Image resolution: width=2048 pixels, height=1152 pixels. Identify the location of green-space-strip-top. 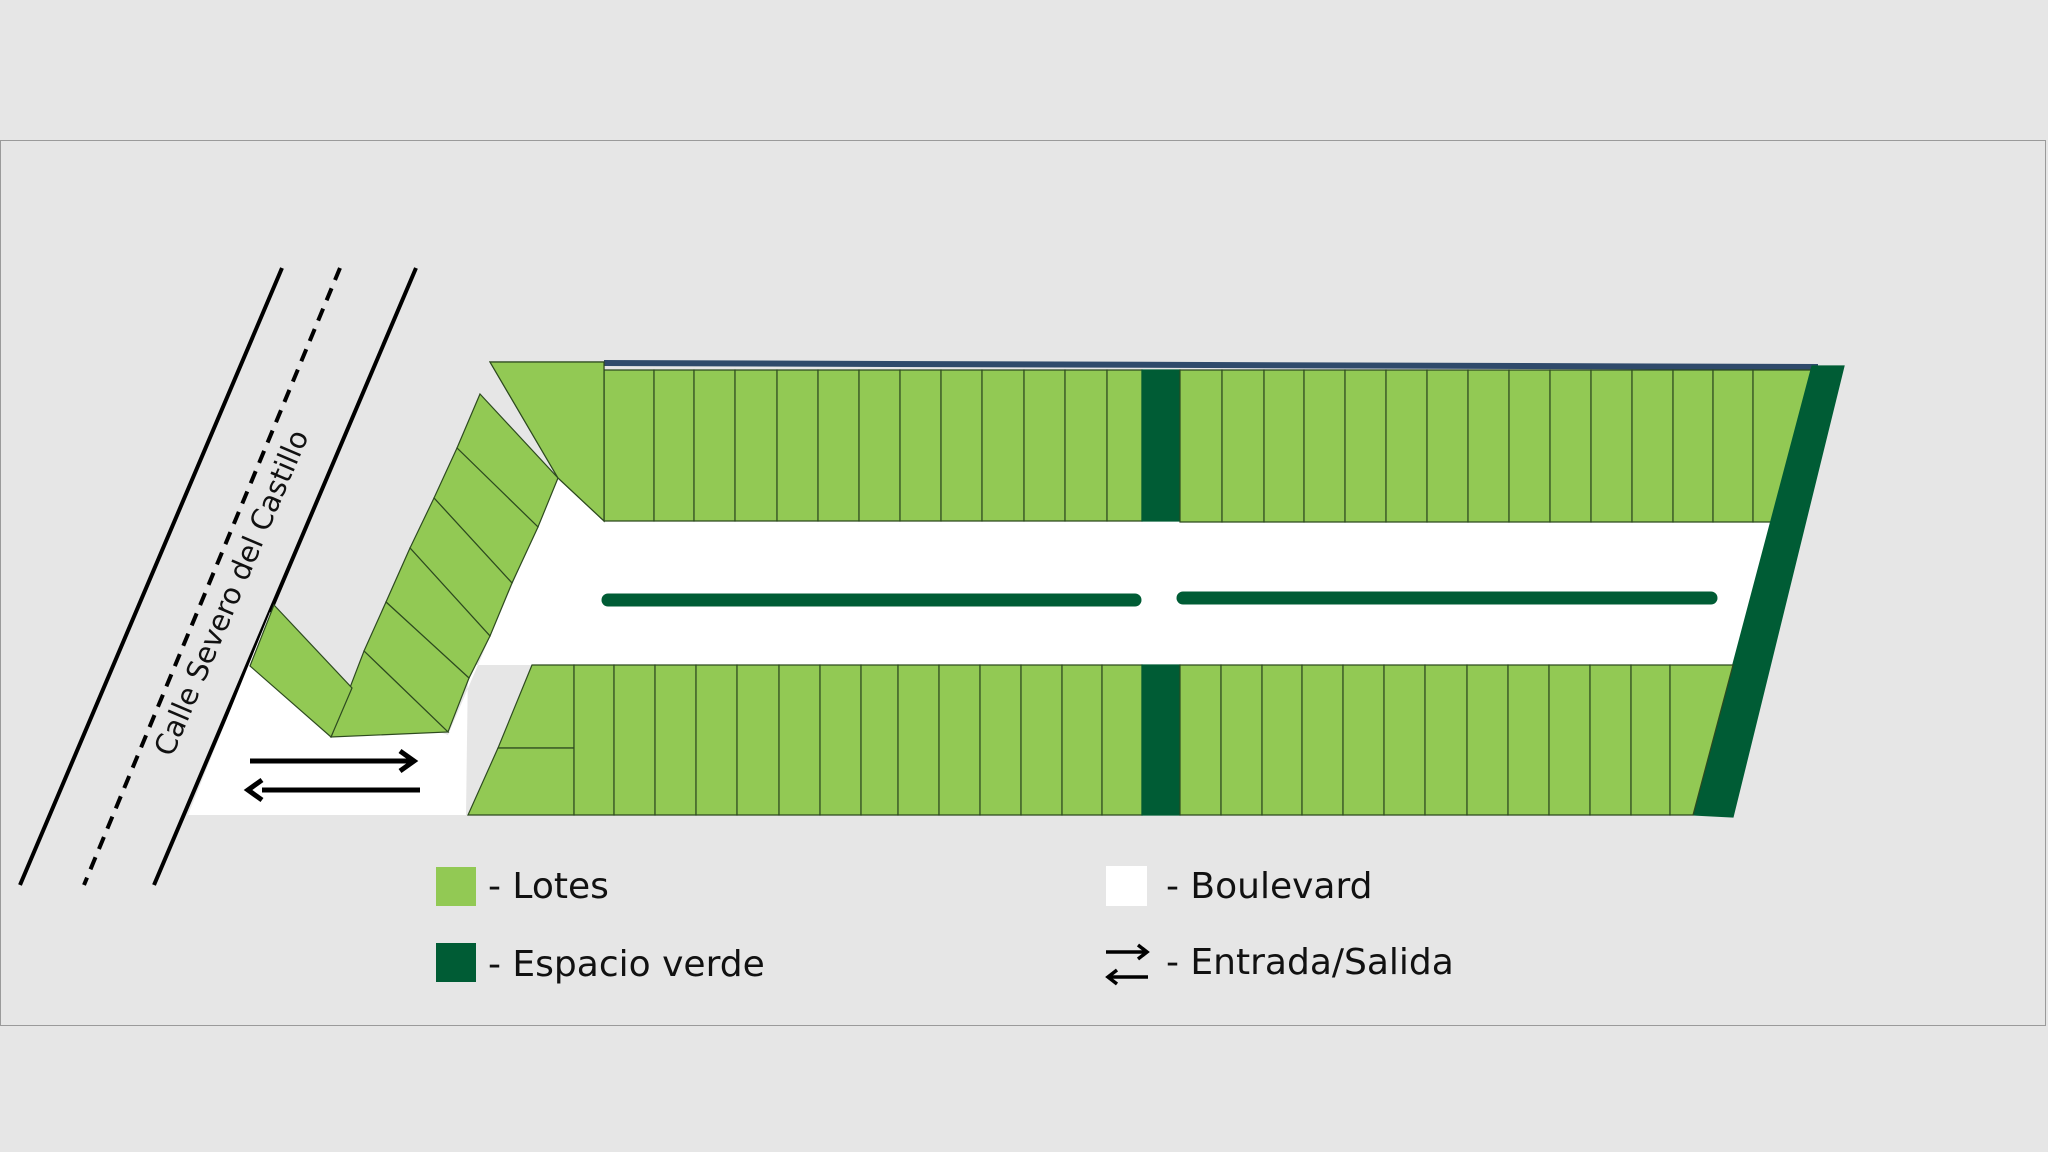
(1161, 445).